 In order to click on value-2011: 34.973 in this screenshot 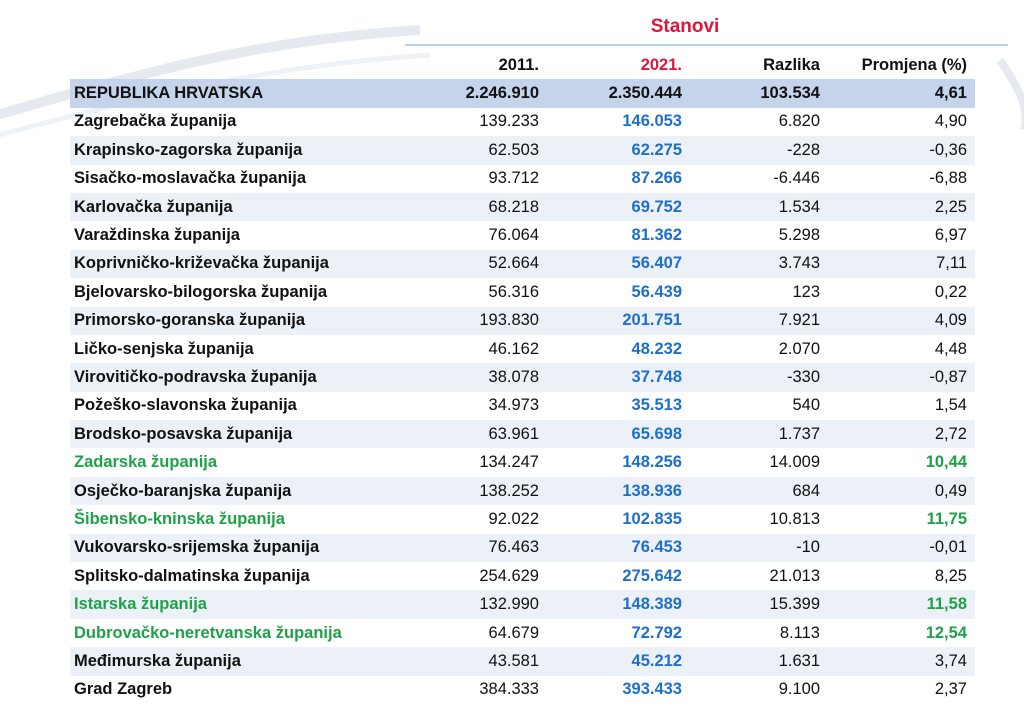, I will do `click(513, 405)`.